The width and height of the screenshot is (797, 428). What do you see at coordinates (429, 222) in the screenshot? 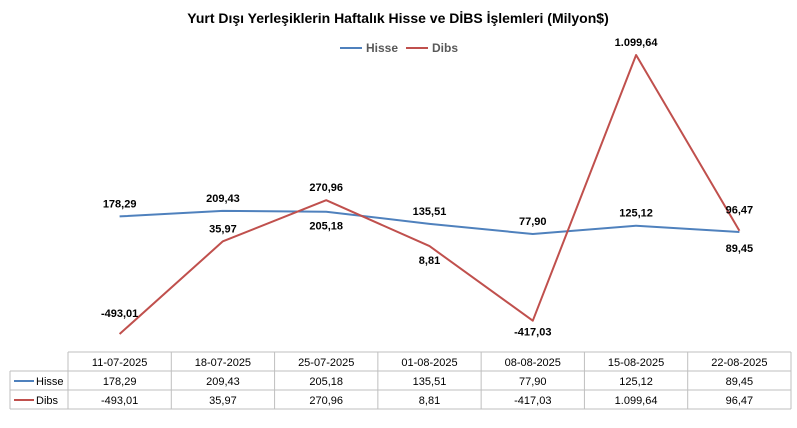
I see `series-line-hisse` at bounding box center [429, 222].